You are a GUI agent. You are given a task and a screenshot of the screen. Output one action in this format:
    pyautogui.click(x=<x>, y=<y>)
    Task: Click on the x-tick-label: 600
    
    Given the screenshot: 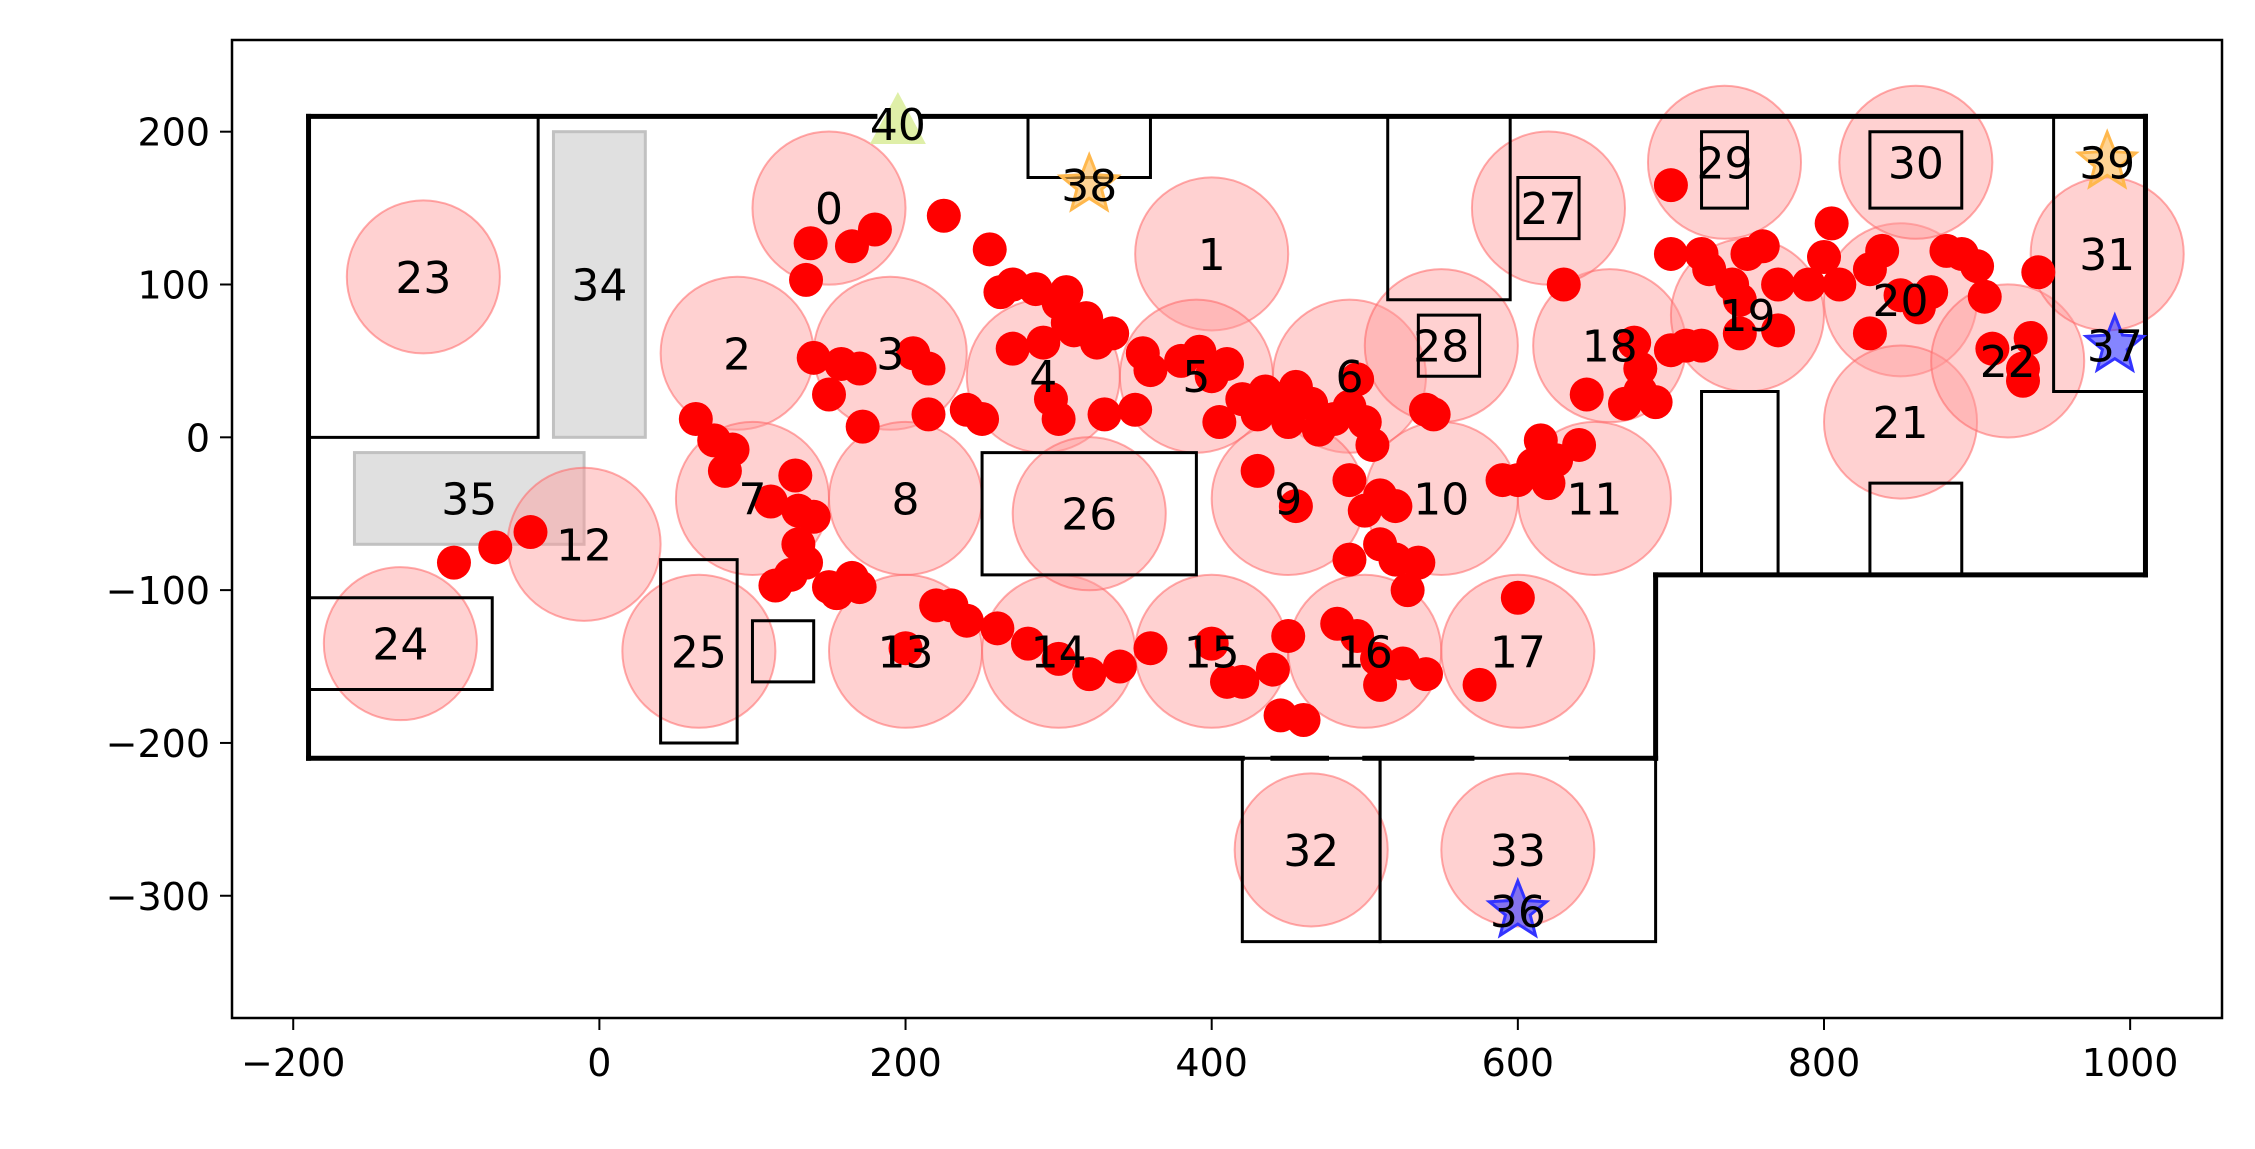 What is the action you would take?
    pyautogui.click(x=1518, y=1063)
    